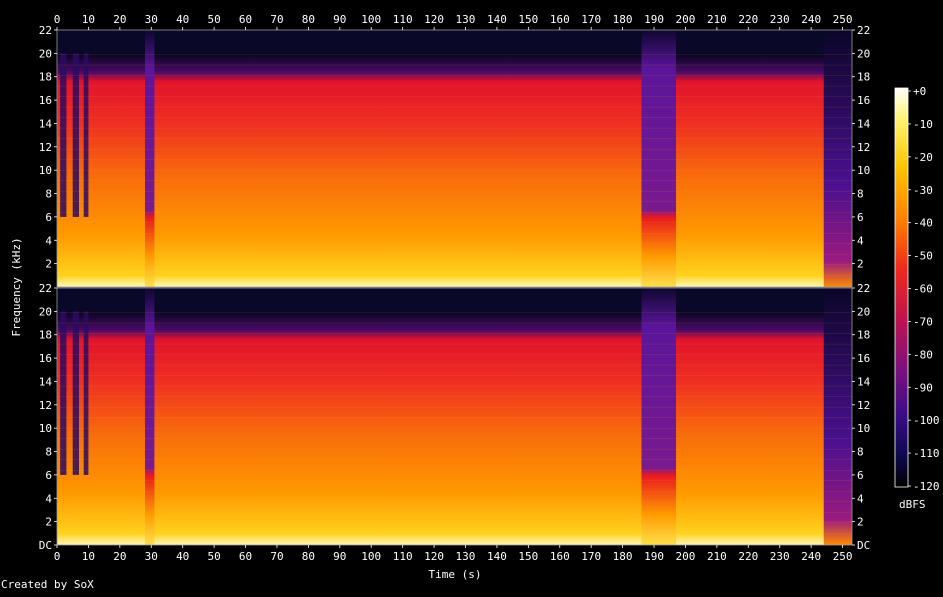 This screenshot has height=597, width=943. Describe the element at coordinates (16, 286) in the screenshot. I see `y-axis-label: Frequency (kHz)` at that location.